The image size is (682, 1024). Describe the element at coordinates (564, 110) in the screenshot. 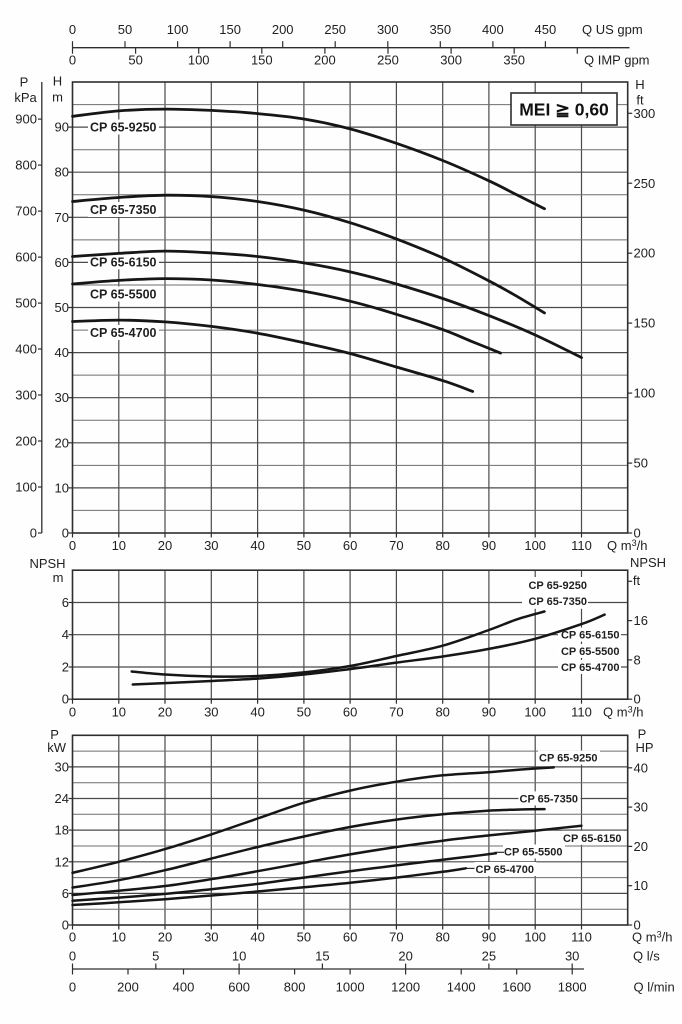

I see `svg-text: MEI ≧ 0,60` at that location.